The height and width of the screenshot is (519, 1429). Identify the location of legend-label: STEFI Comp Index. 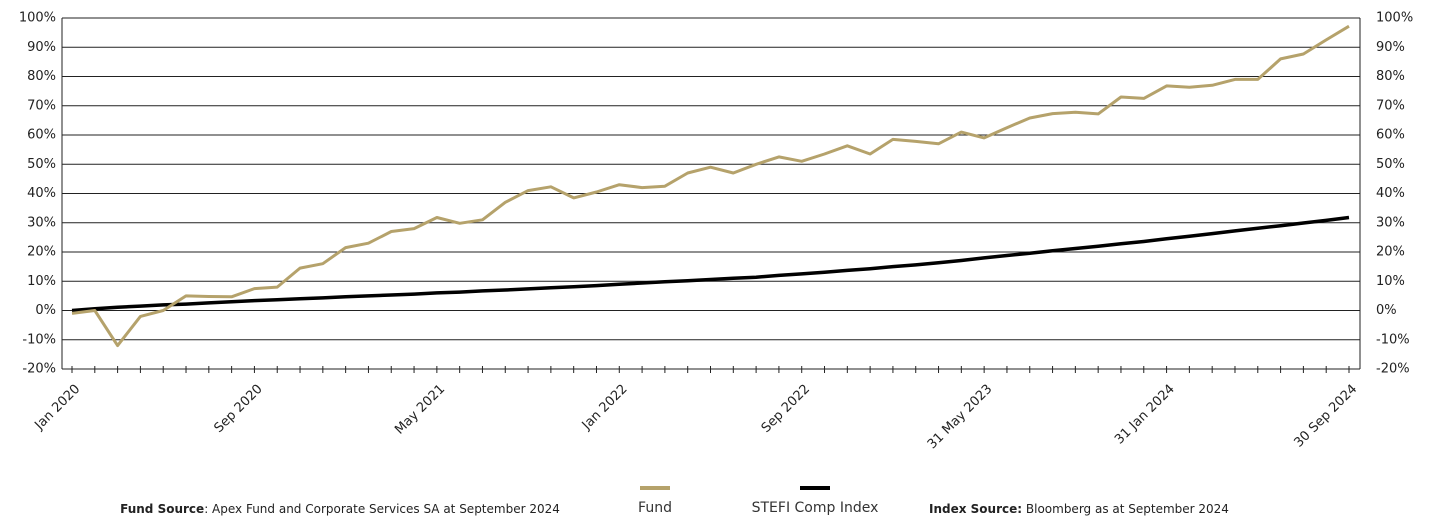
(815, 508).